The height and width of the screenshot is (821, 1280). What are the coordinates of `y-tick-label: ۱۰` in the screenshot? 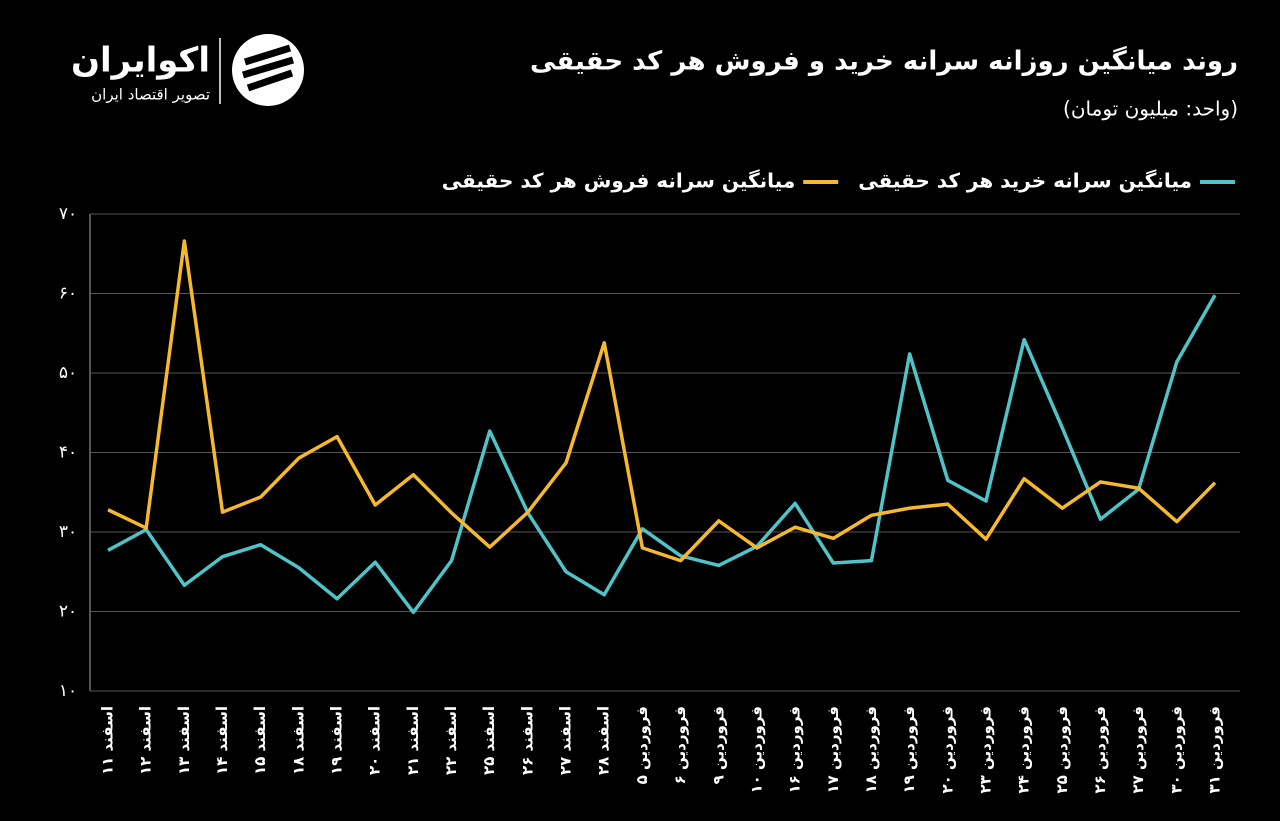 It's located at (68, 691).